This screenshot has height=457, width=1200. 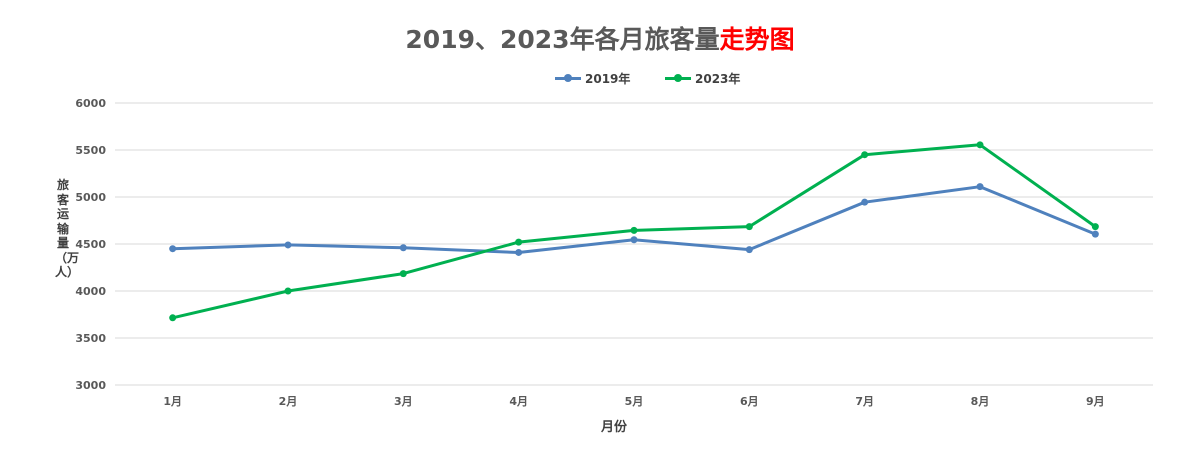 What do you see at coordinates (90, 197) in the screenshot?
I see `y-tick-label-4: 5000` at bounding box center [90, 197].